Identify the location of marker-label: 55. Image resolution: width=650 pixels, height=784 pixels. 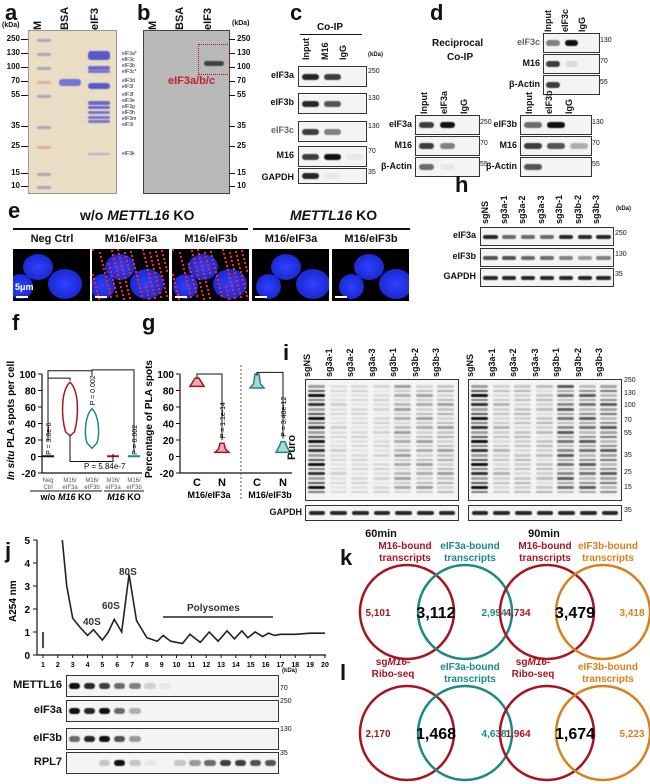
(15, 94).